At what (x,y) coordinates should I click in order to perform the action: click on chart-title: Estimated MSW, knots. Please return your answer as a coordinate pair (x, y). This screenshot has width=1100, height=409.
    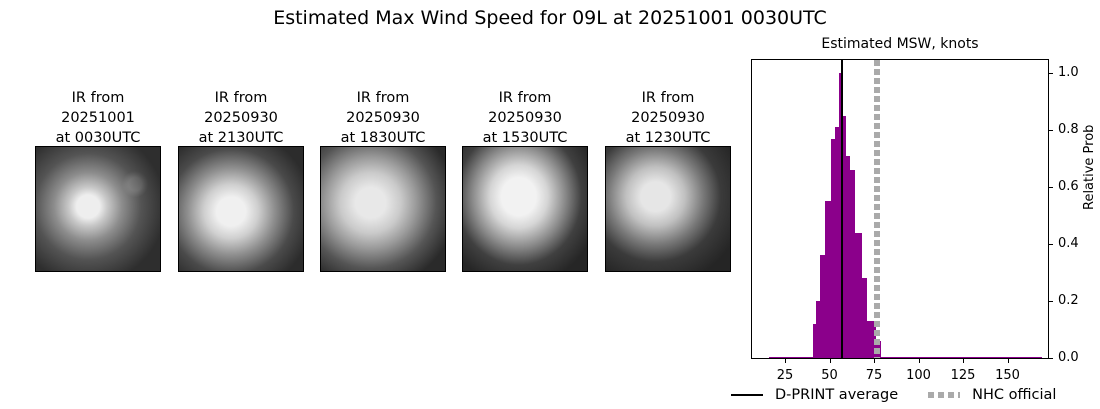
    Looking at the image, I should click on (900, 44).